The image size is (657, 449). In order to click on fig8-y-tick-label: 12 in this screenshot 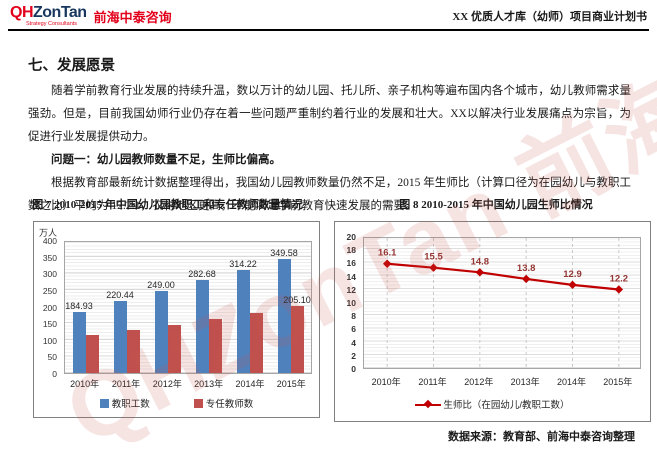, I will do `click(351, 289)`.